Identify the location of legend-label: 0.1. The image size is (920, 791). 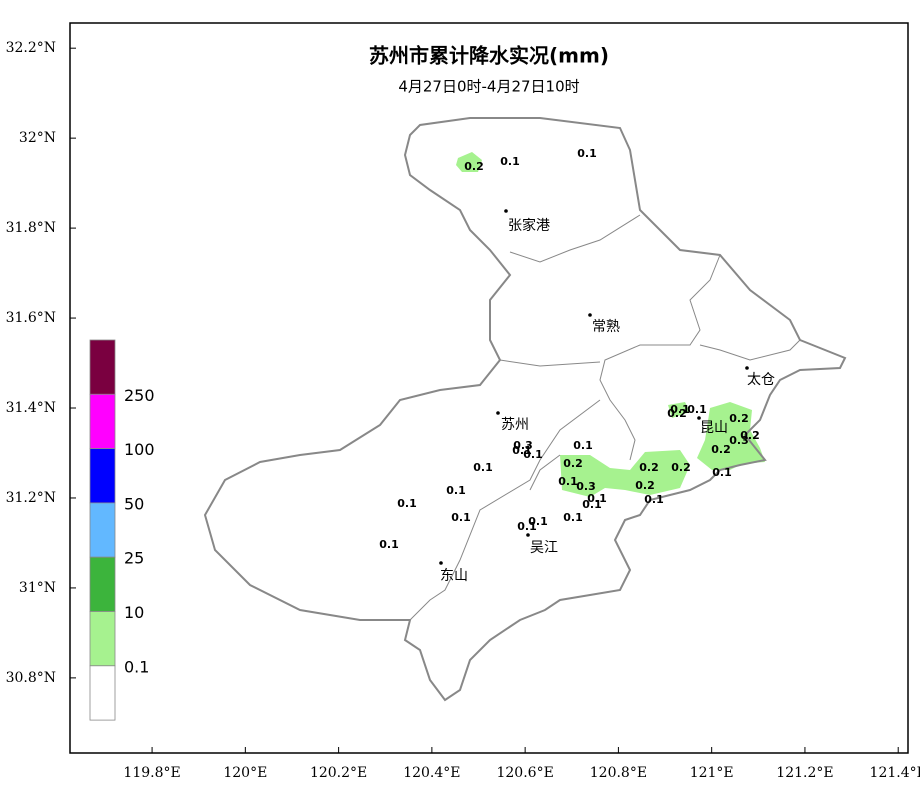
(136, 666).